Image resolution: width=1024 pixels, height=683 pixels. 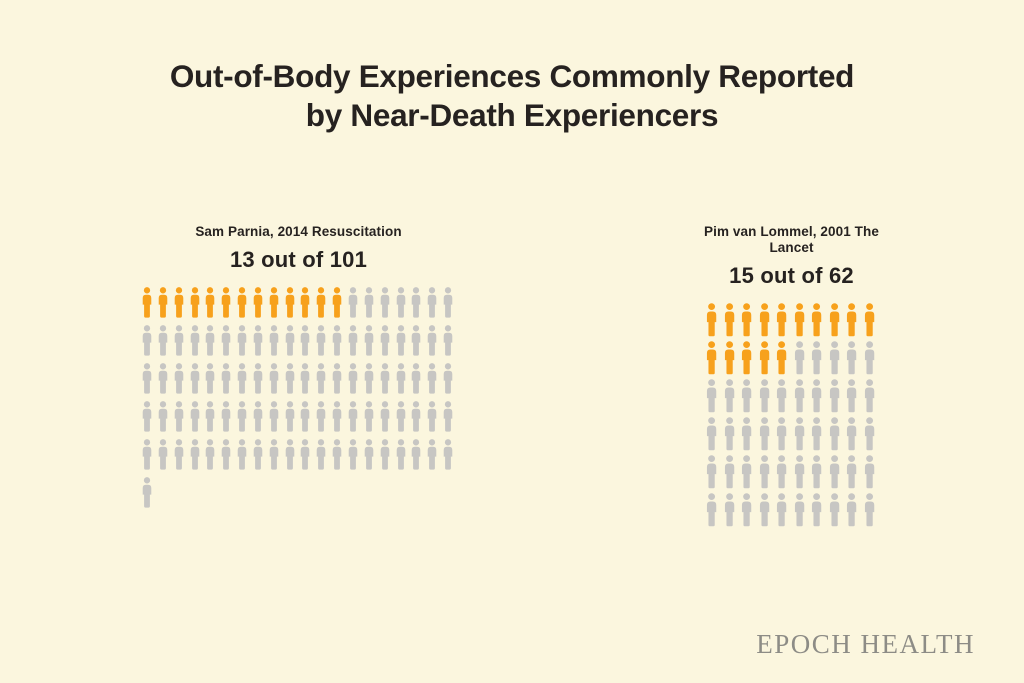 What do you see at coordinates (865, 644) in the screenshot?
I see `epoch-health-logo: EPOCH HEALTH` at bounding box center [865, 644].